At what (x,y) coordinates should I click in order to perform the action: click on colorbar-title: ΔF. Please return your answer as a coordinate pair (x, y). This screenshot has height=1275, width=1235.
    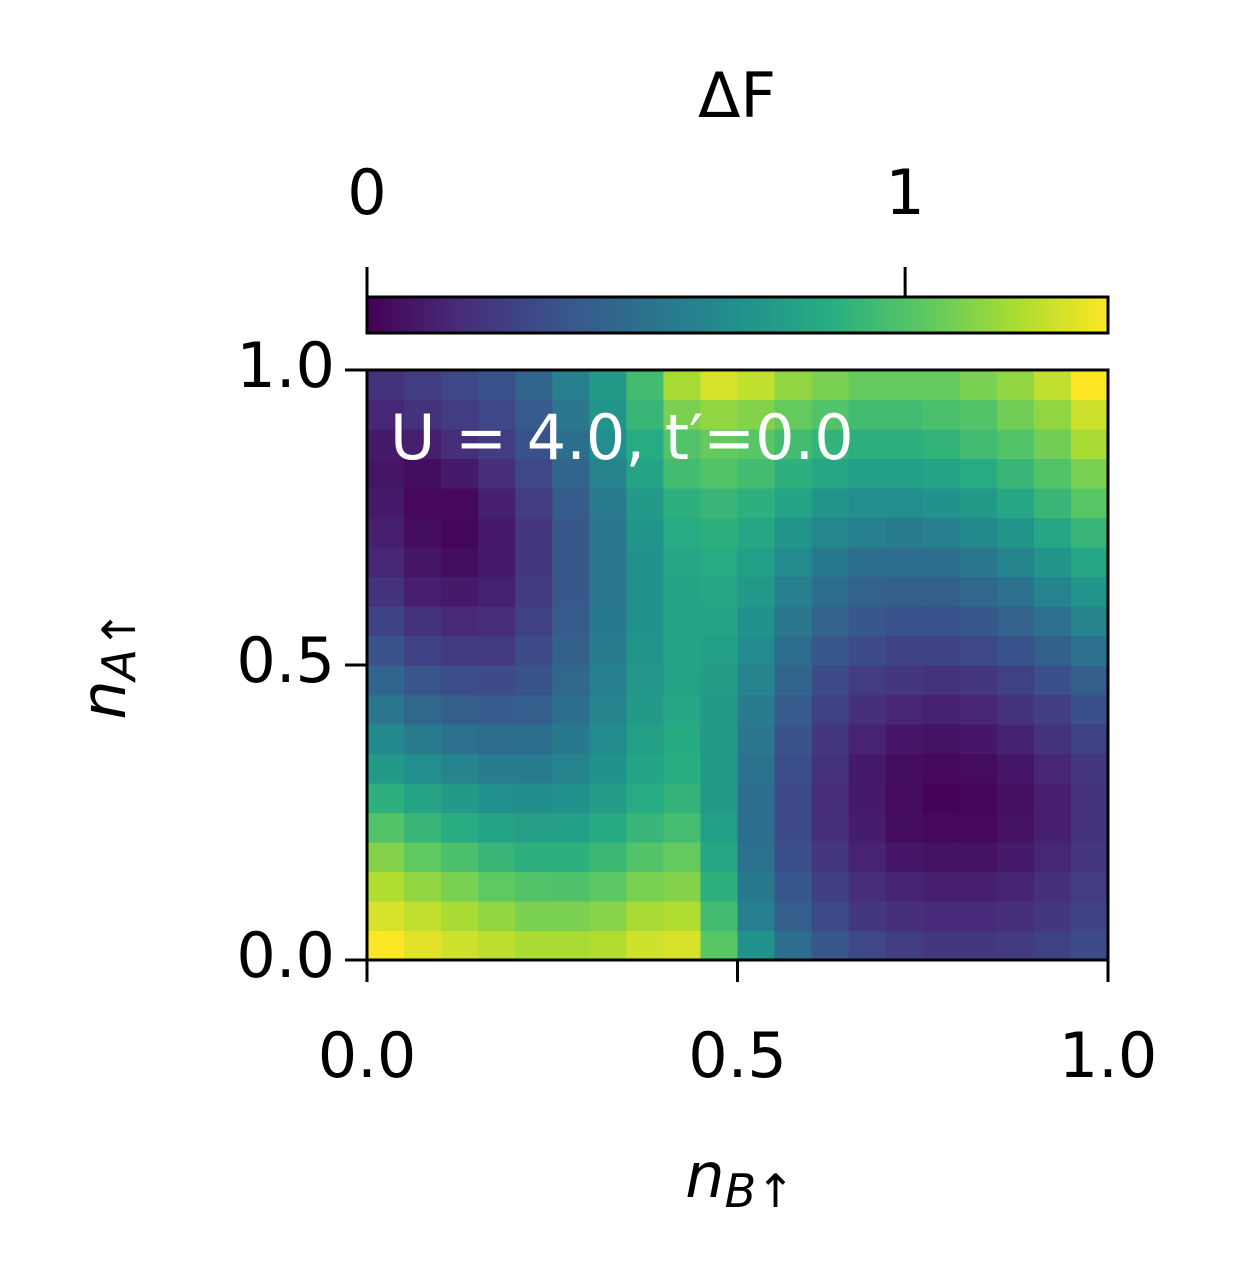
    Looking at the image, I should click on (737, 95).